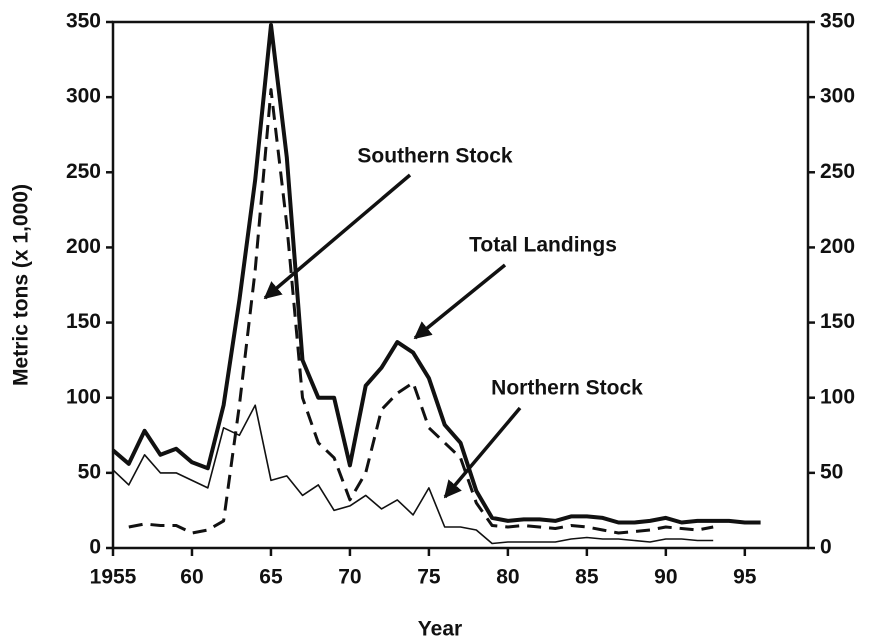 Image resolution: width=875 pixels, height=642 pixels. What do you see at coordinates (191, 577) in the screenshot?
I see `x-tick-label: 60` at bounding box center [191, 577].